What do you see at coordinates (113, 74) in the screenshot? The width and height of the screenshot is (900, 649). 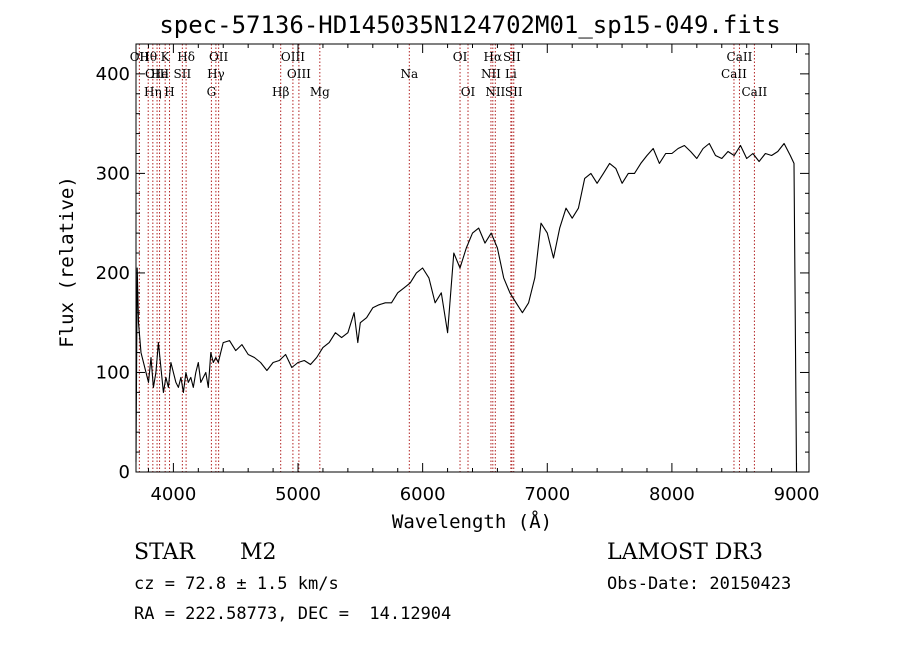 I see `y-tick-label: 400` at bounding box center [113, 74].